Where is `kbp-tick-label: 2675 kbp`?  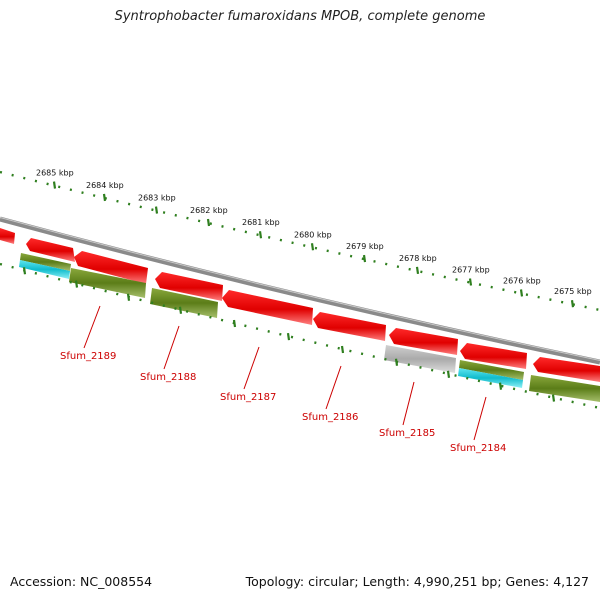 kbp-tick-label: 2675 kbp is located at coordinates (573, 291).